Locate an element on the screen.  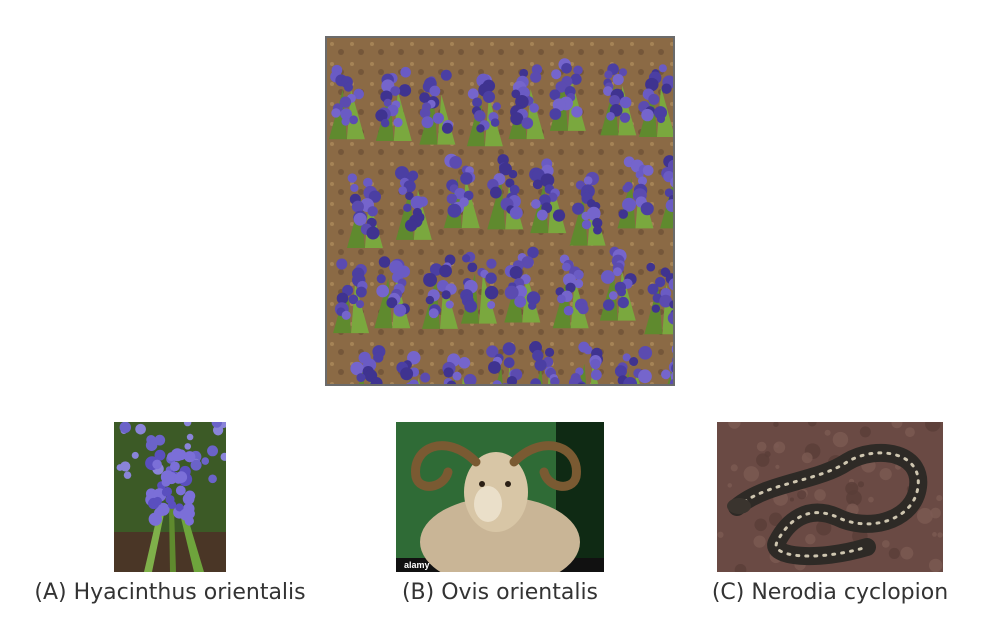
hyacinth-flower-image is located at coordinates (170, 497).